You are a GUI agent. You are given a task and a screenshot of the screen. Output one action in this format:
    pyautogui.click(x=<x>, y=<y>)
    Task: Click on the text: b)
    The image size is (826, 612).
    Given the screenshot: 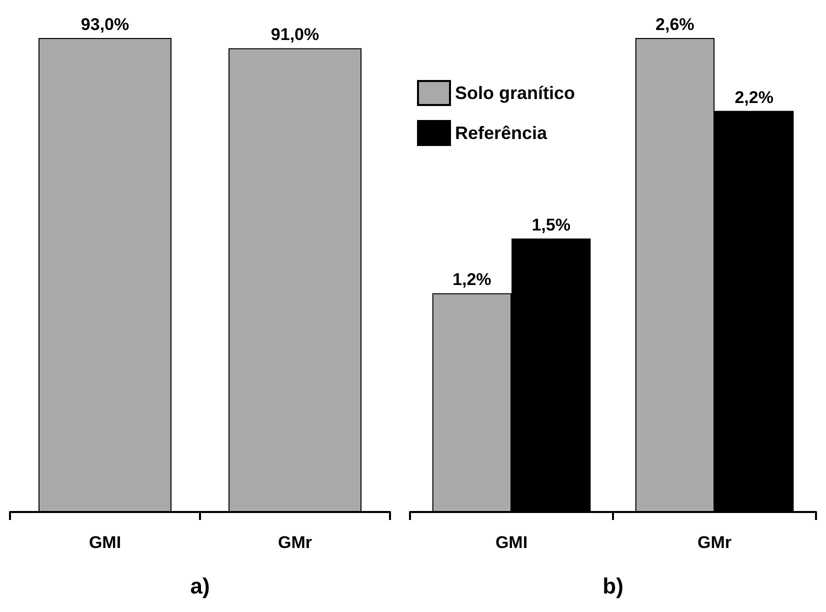 What is the action you would take?
    pyautogui.click(x=613, y=586)
    